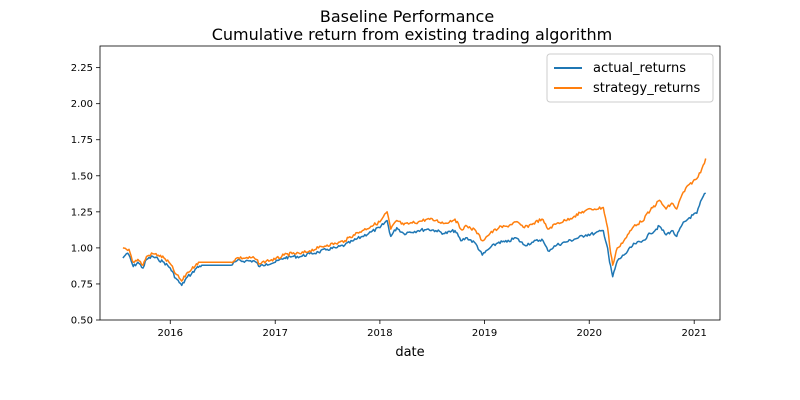 This screenshot has height=400, width=800. What do you see at coordinates (646, 88) in the screenshot?
I see `legend-label-strategy-returns: strategy_returns` at bounding box center [646, 88].